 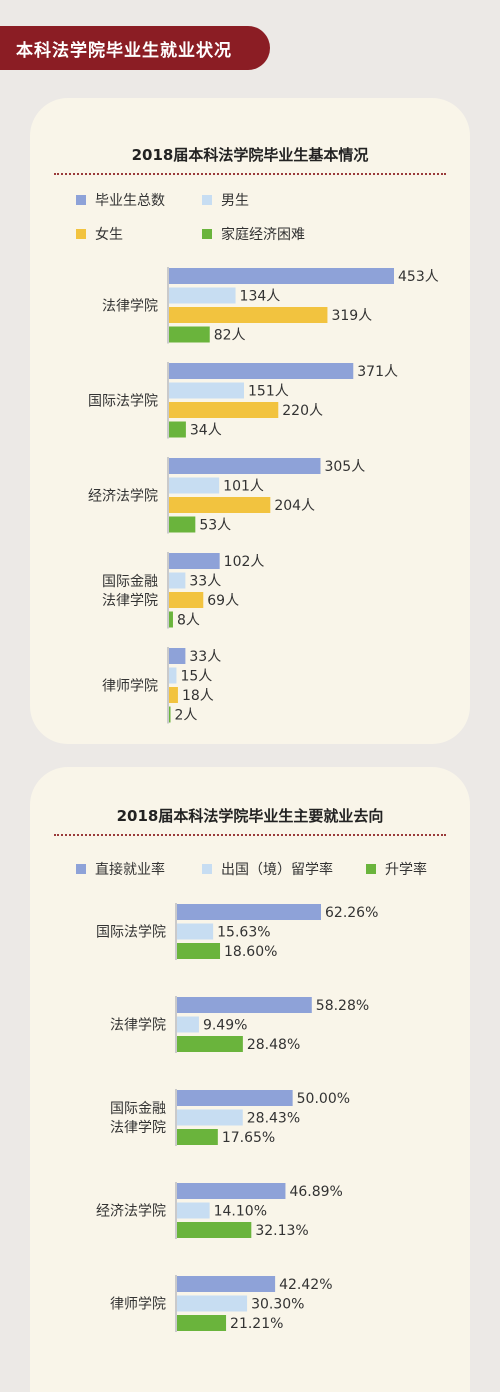 What do you see at coordinates (230, 336) in the screenshot?
I see `data-label: 82人` at bounding box center [230, 336].